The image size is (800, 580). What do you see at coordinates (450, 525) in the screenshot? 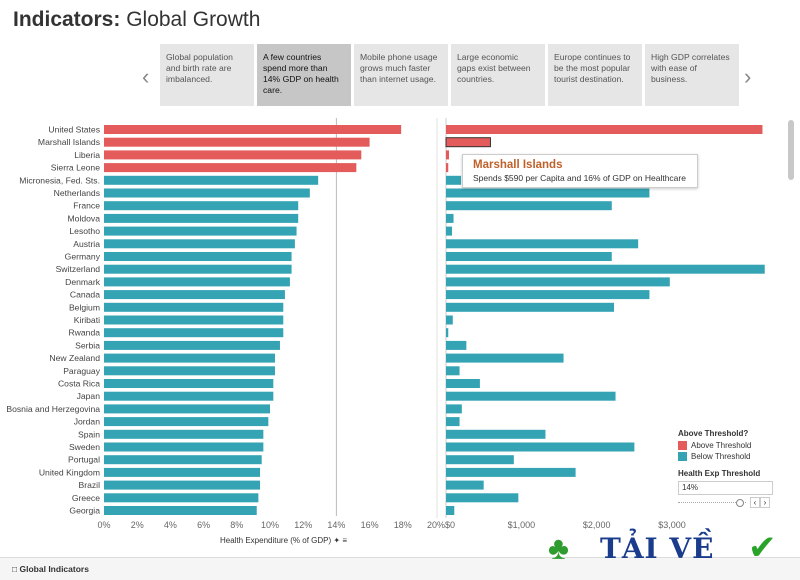
I see `x-tick-right: $0` at bounding box center [450, 525].